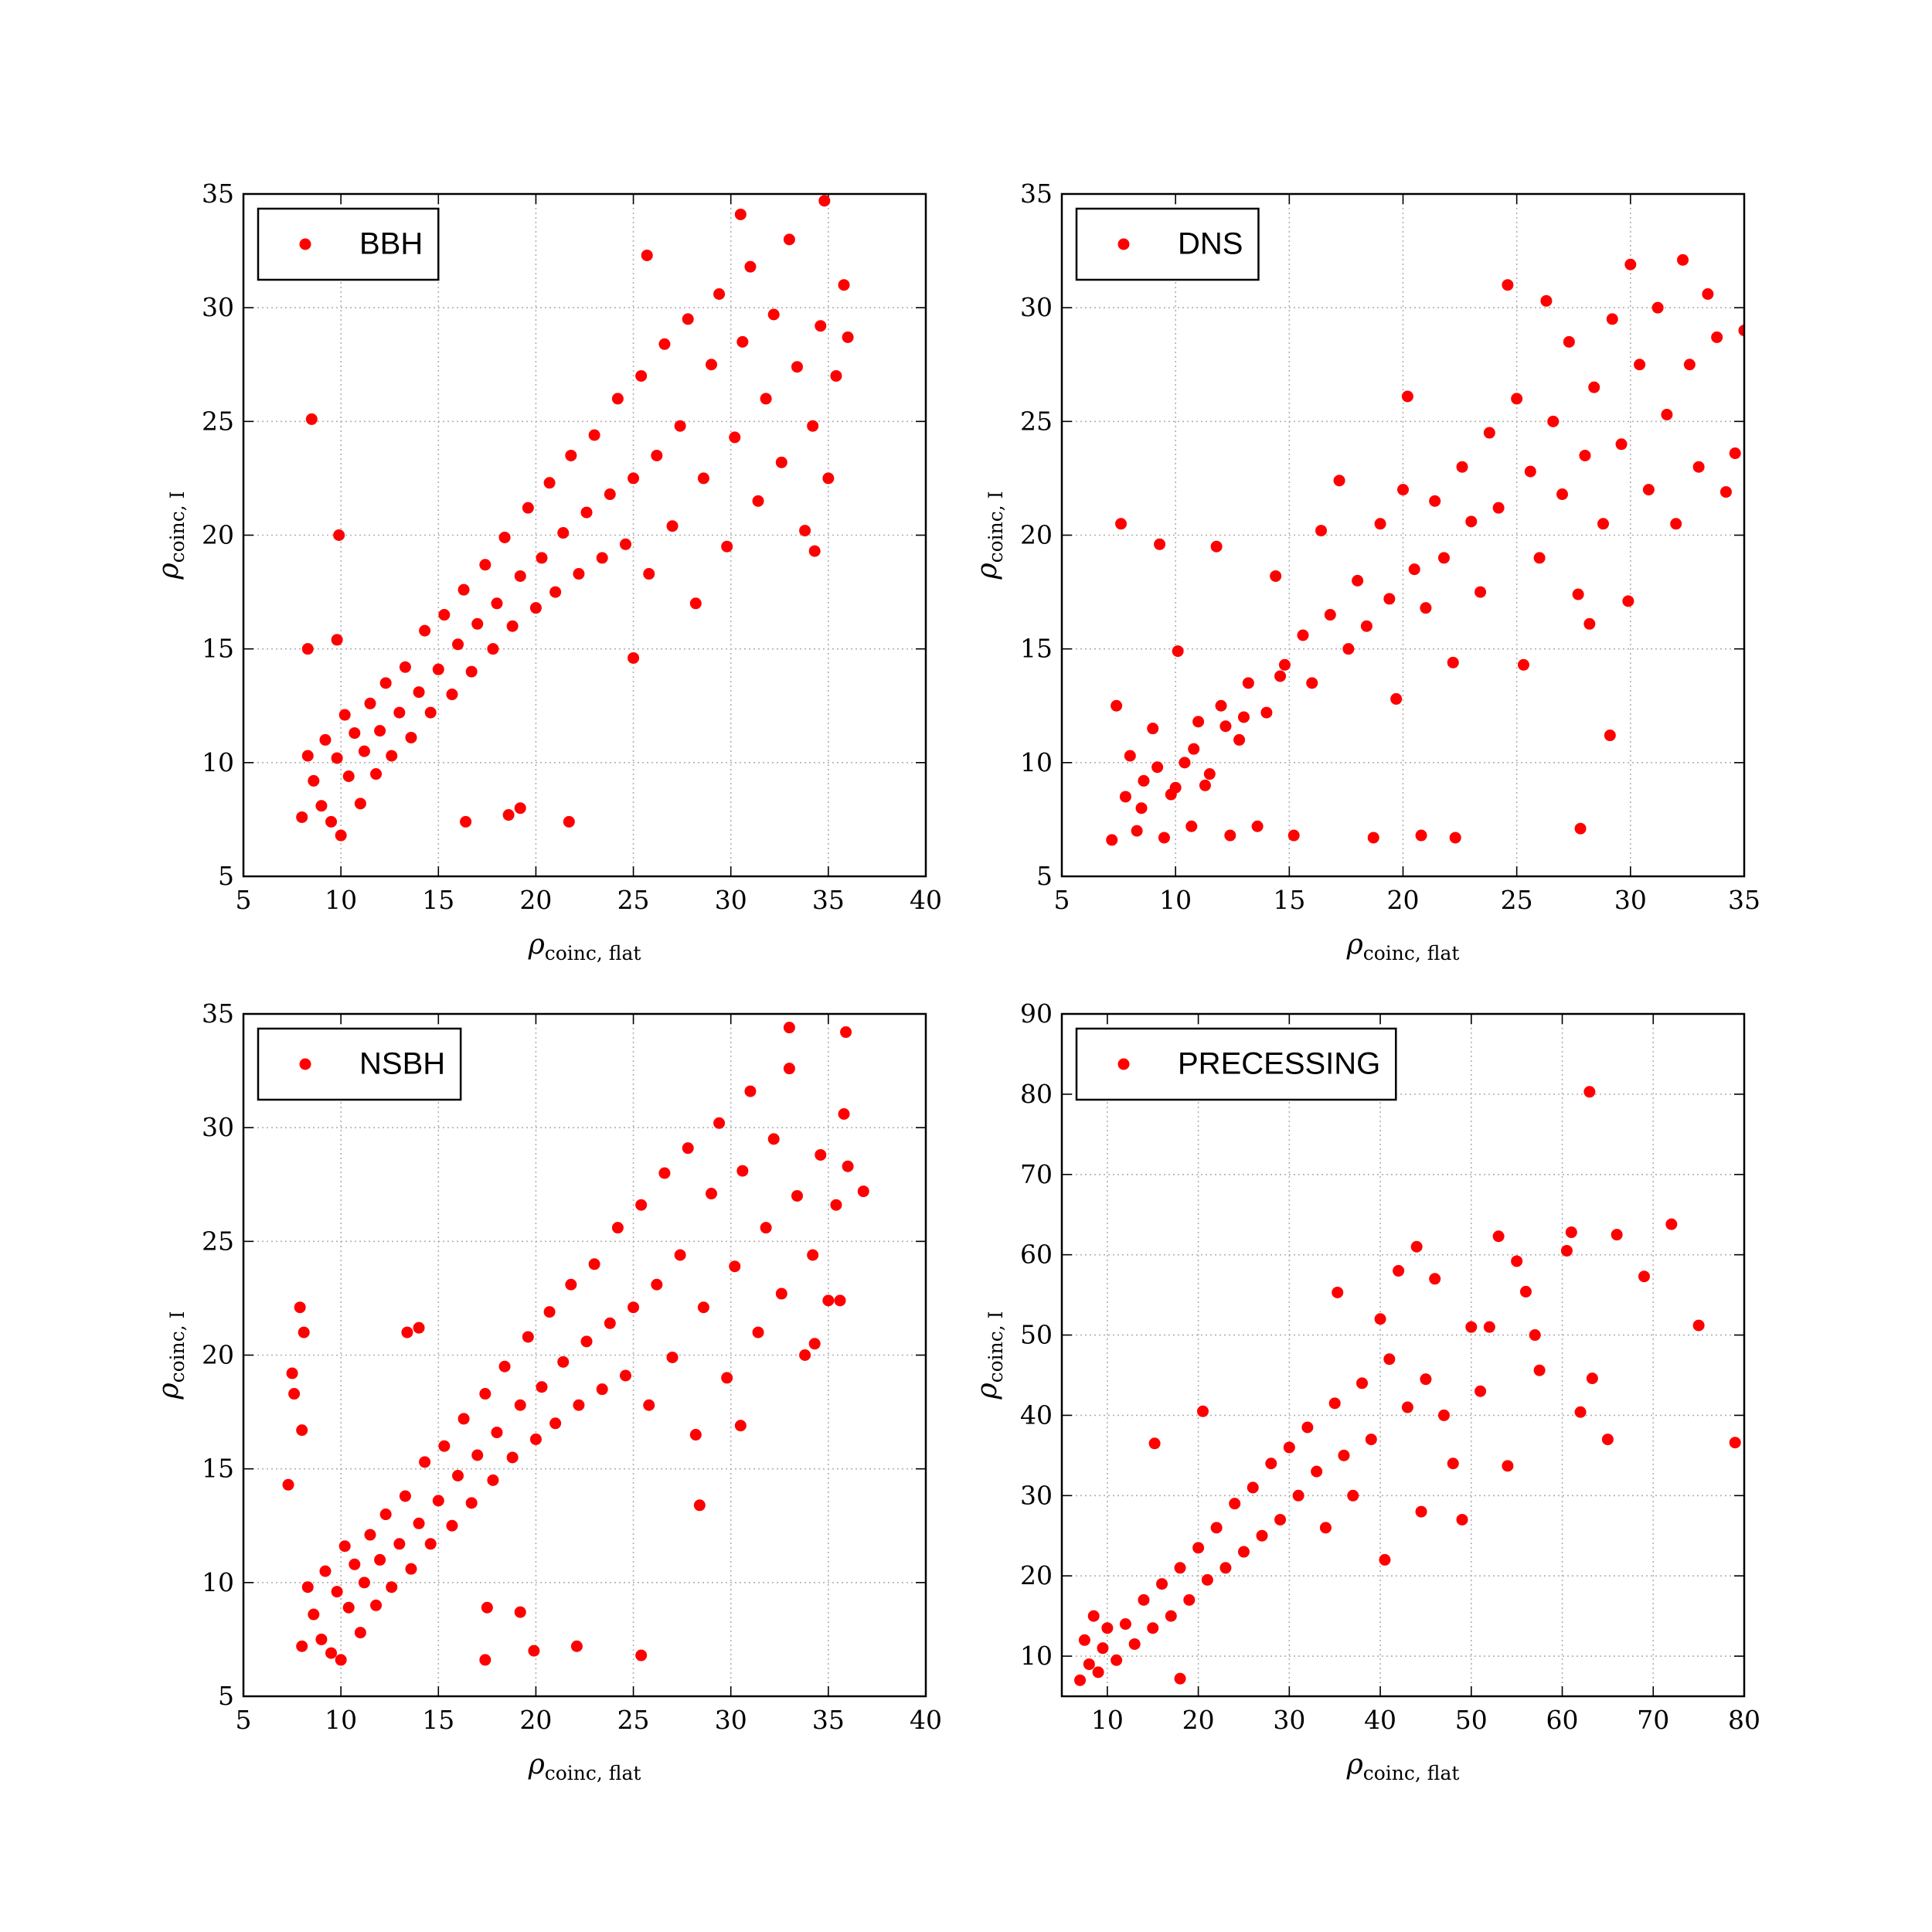 The height and width of the screenshot is (1932, 1932). Describe the element at coordinates (305, 244) in the screenshot. I see `legend-marker` at that location.